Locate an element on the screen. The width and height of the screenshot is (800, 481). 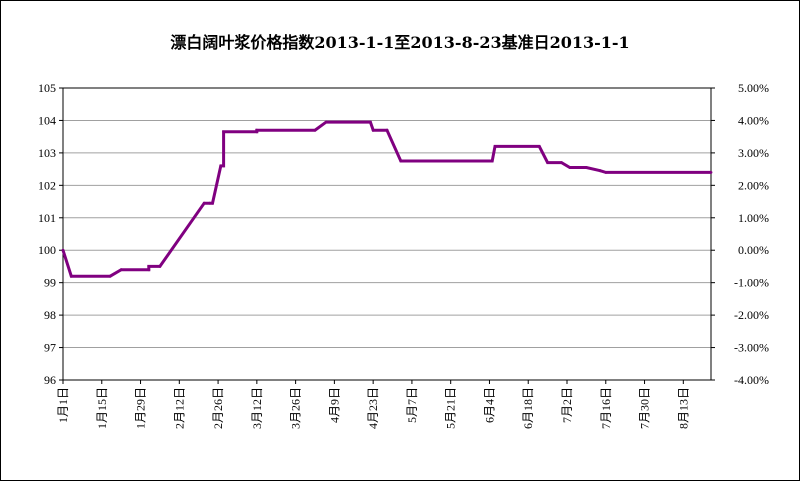
x-tick-label: 8月13日 is located at coordinates (683, 408).